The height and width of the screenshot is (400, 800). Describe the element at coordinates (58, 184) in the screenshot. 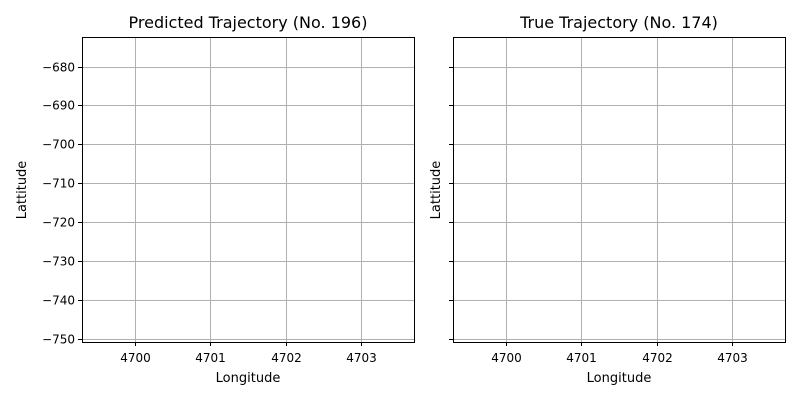

I see `y-tick-label: −710` at that location.